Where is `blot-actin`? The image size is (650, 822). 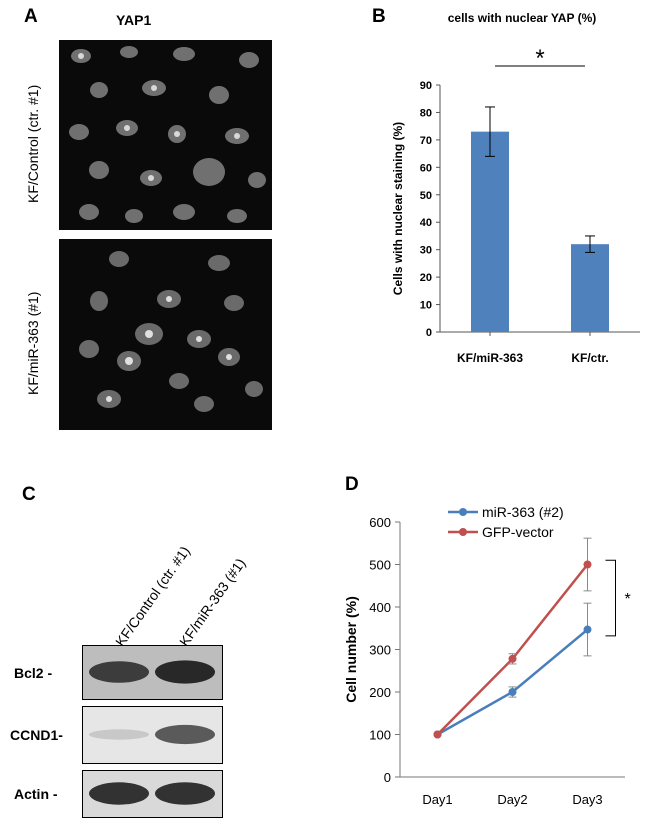 blot-actin is located at coordinates (152, 794).